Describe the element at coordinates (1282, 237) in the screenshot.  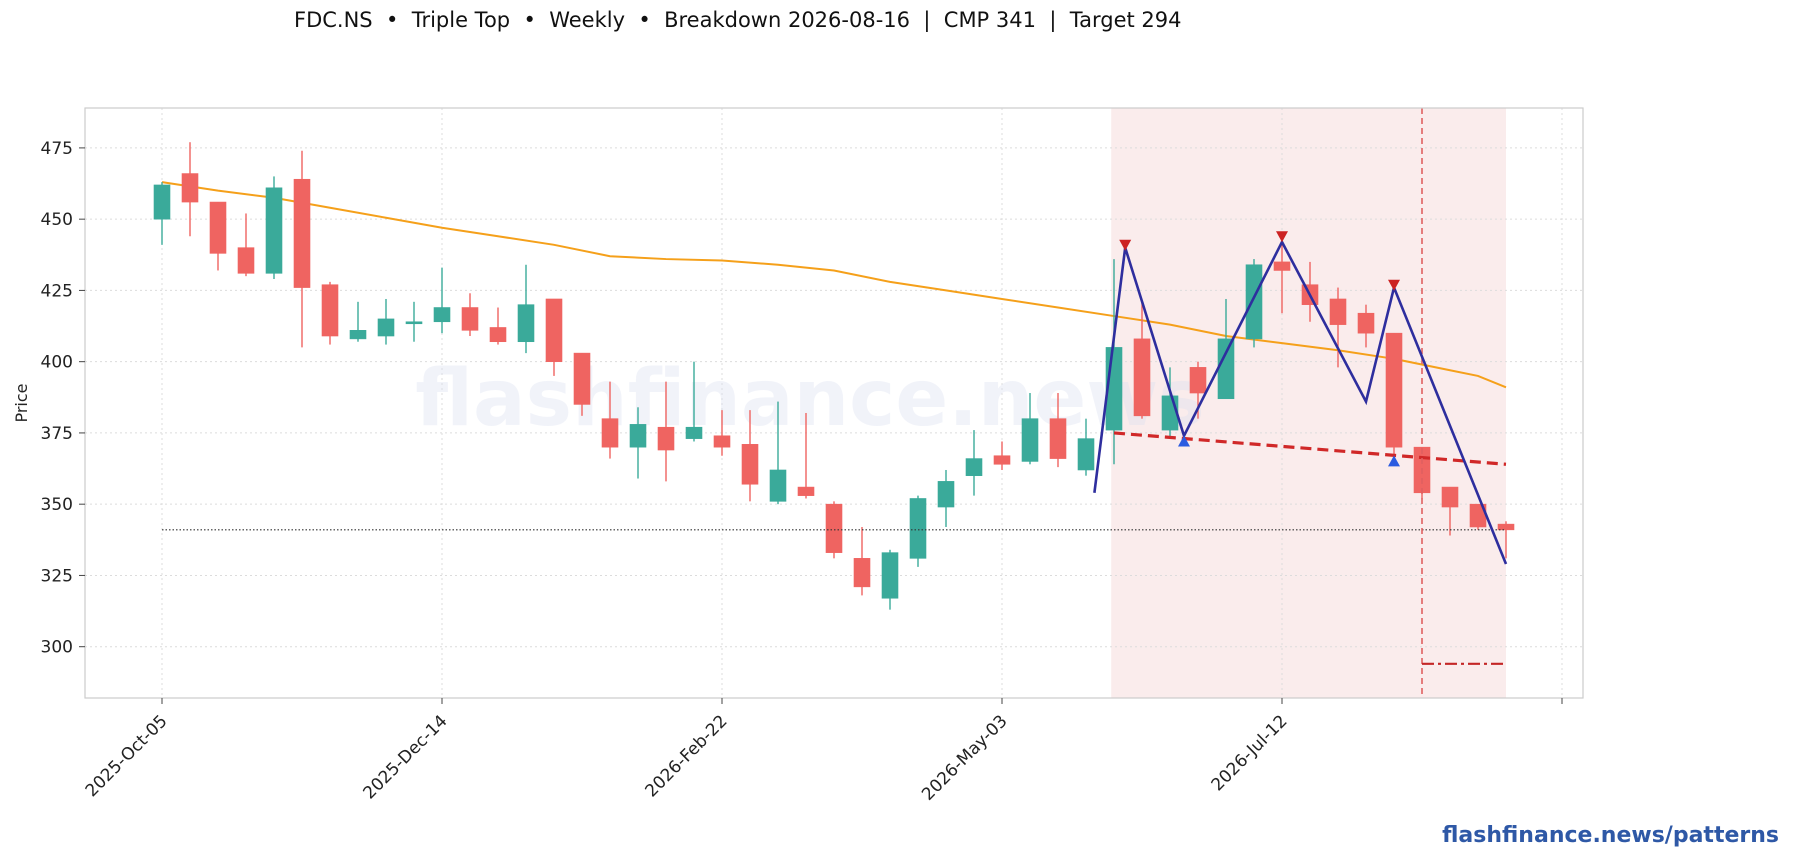
I see `peak-marker` at that location.